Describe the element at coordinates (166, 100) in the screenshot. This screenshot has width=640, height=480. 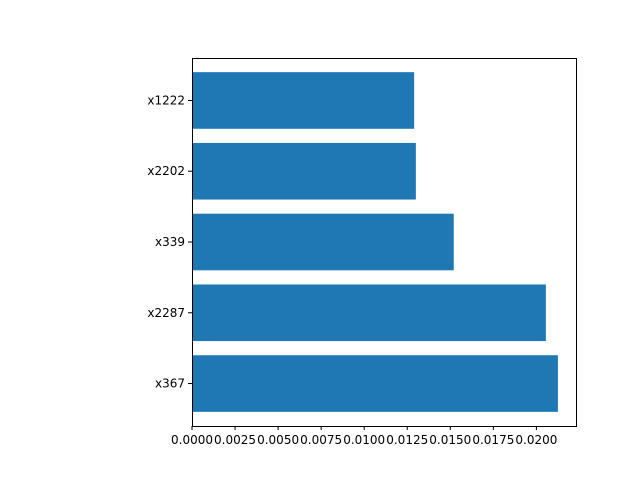
I see `y-tick-label: x1222` at that location.